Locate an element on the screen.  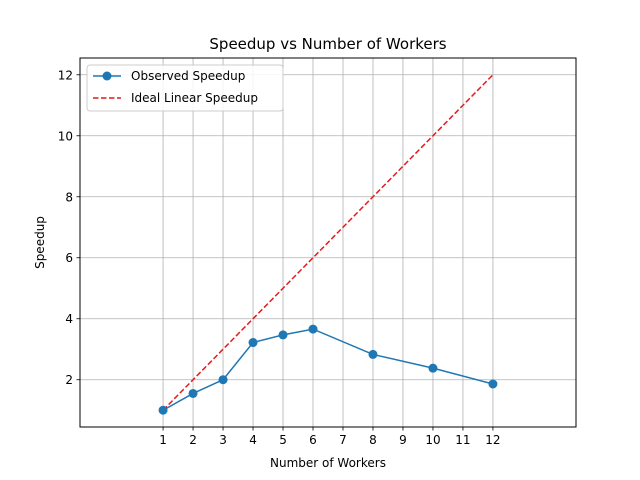
x-tick-label: 7 is located at coordinates (343, 440).